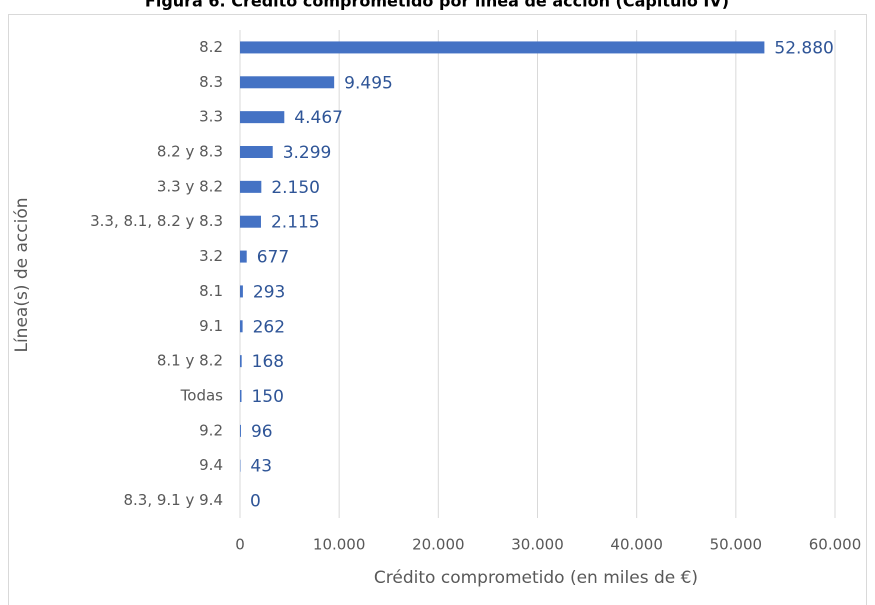  Describe the element at coordinates (267, 397) in the screenshot. I see `value-label: 150` at that location.